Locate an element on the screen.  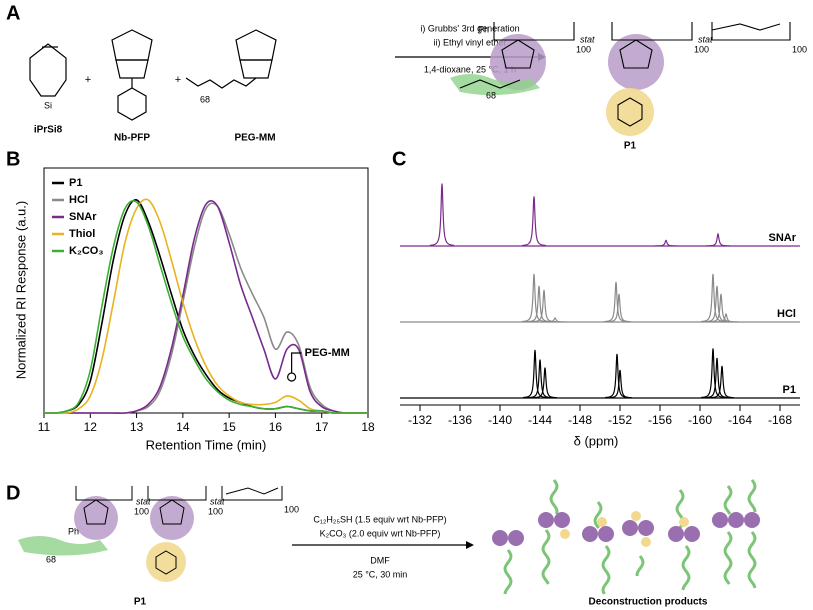
x-tick-label: 14 is located at coordinates (183, 427).